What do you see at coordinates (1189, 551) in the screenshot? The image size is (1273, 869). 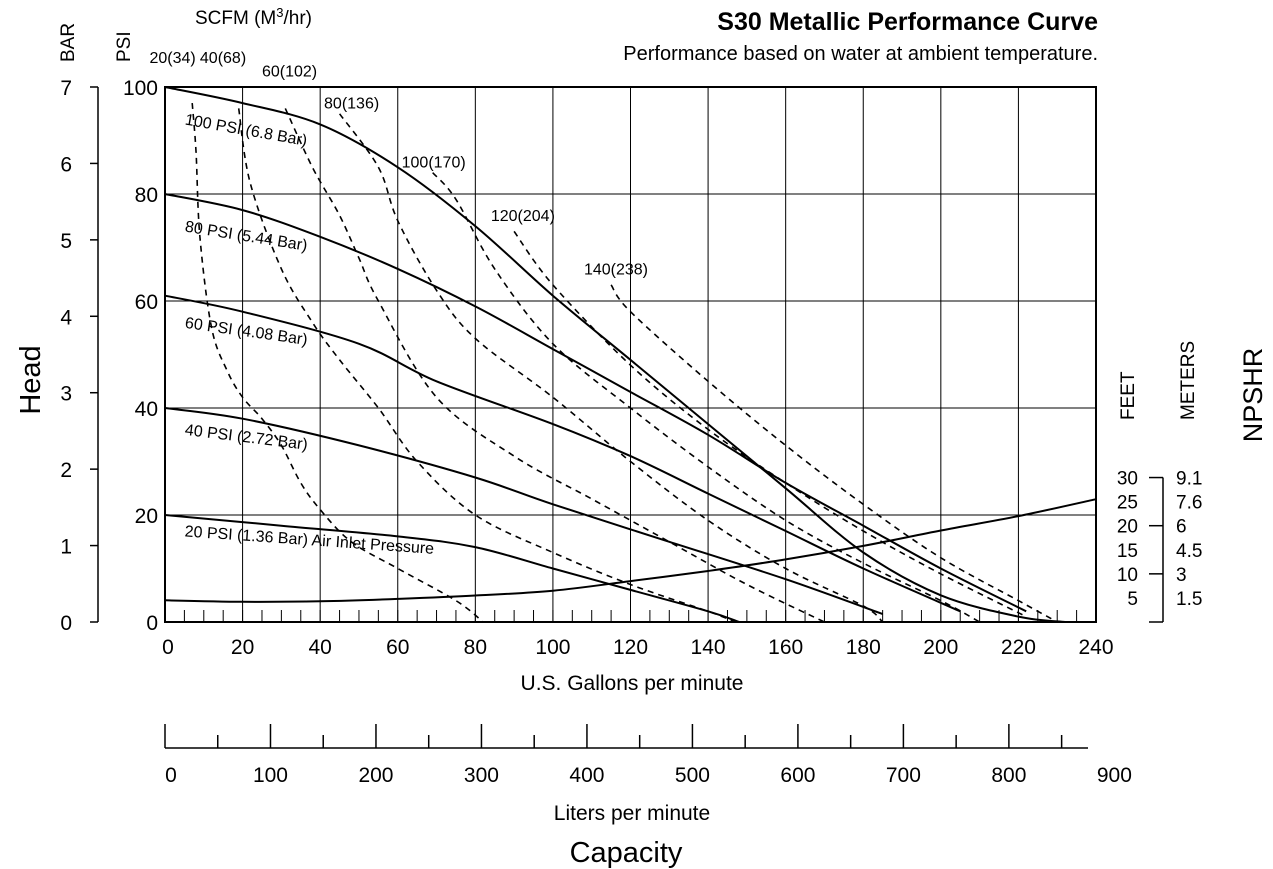 I see `npsh-meter-label: 4.5` at bounding box center [1189, 551].